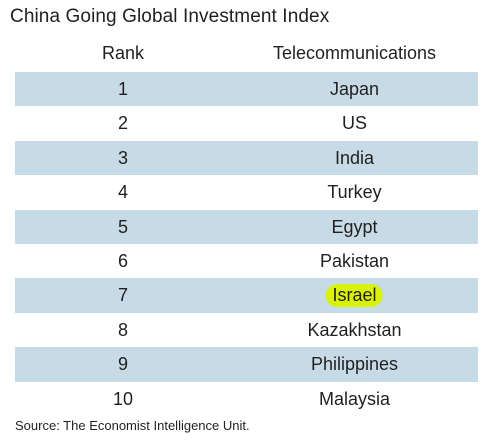 Image resolution: width=495 pixels, height=446 pixels. Describe the element at coordinates (246, 261) in the screenshot. I see `table-row: 6 Pakistan` at that location.